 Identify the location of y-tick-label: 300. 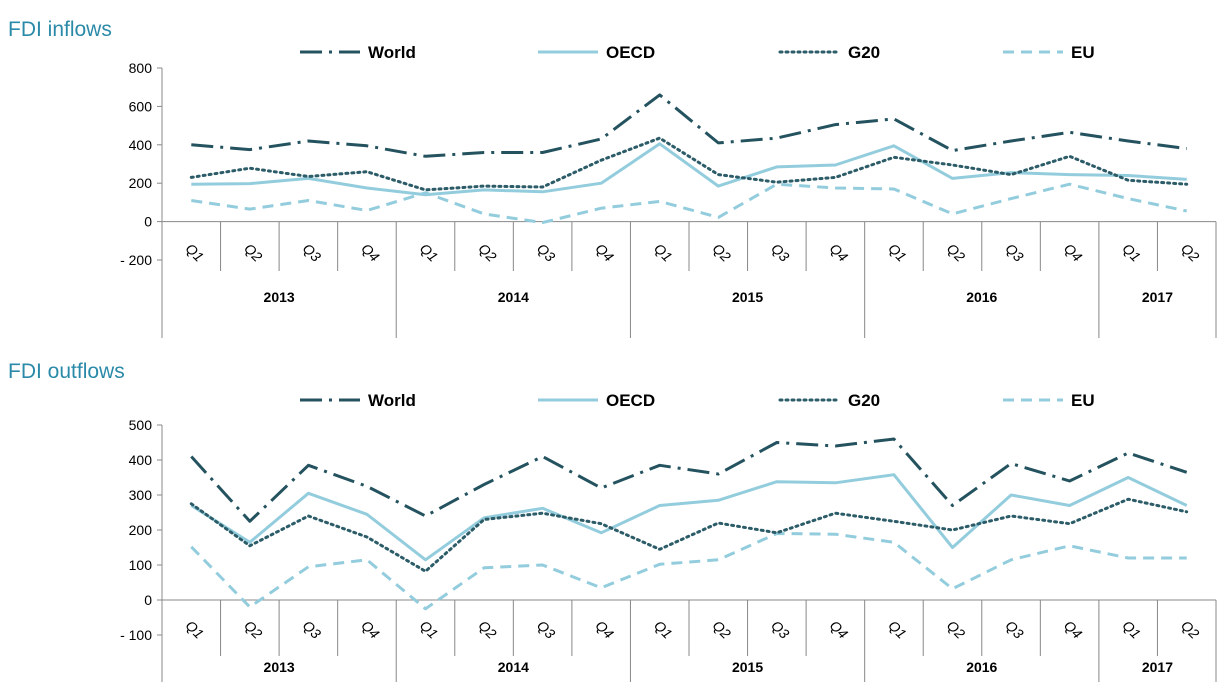
(141, 495).